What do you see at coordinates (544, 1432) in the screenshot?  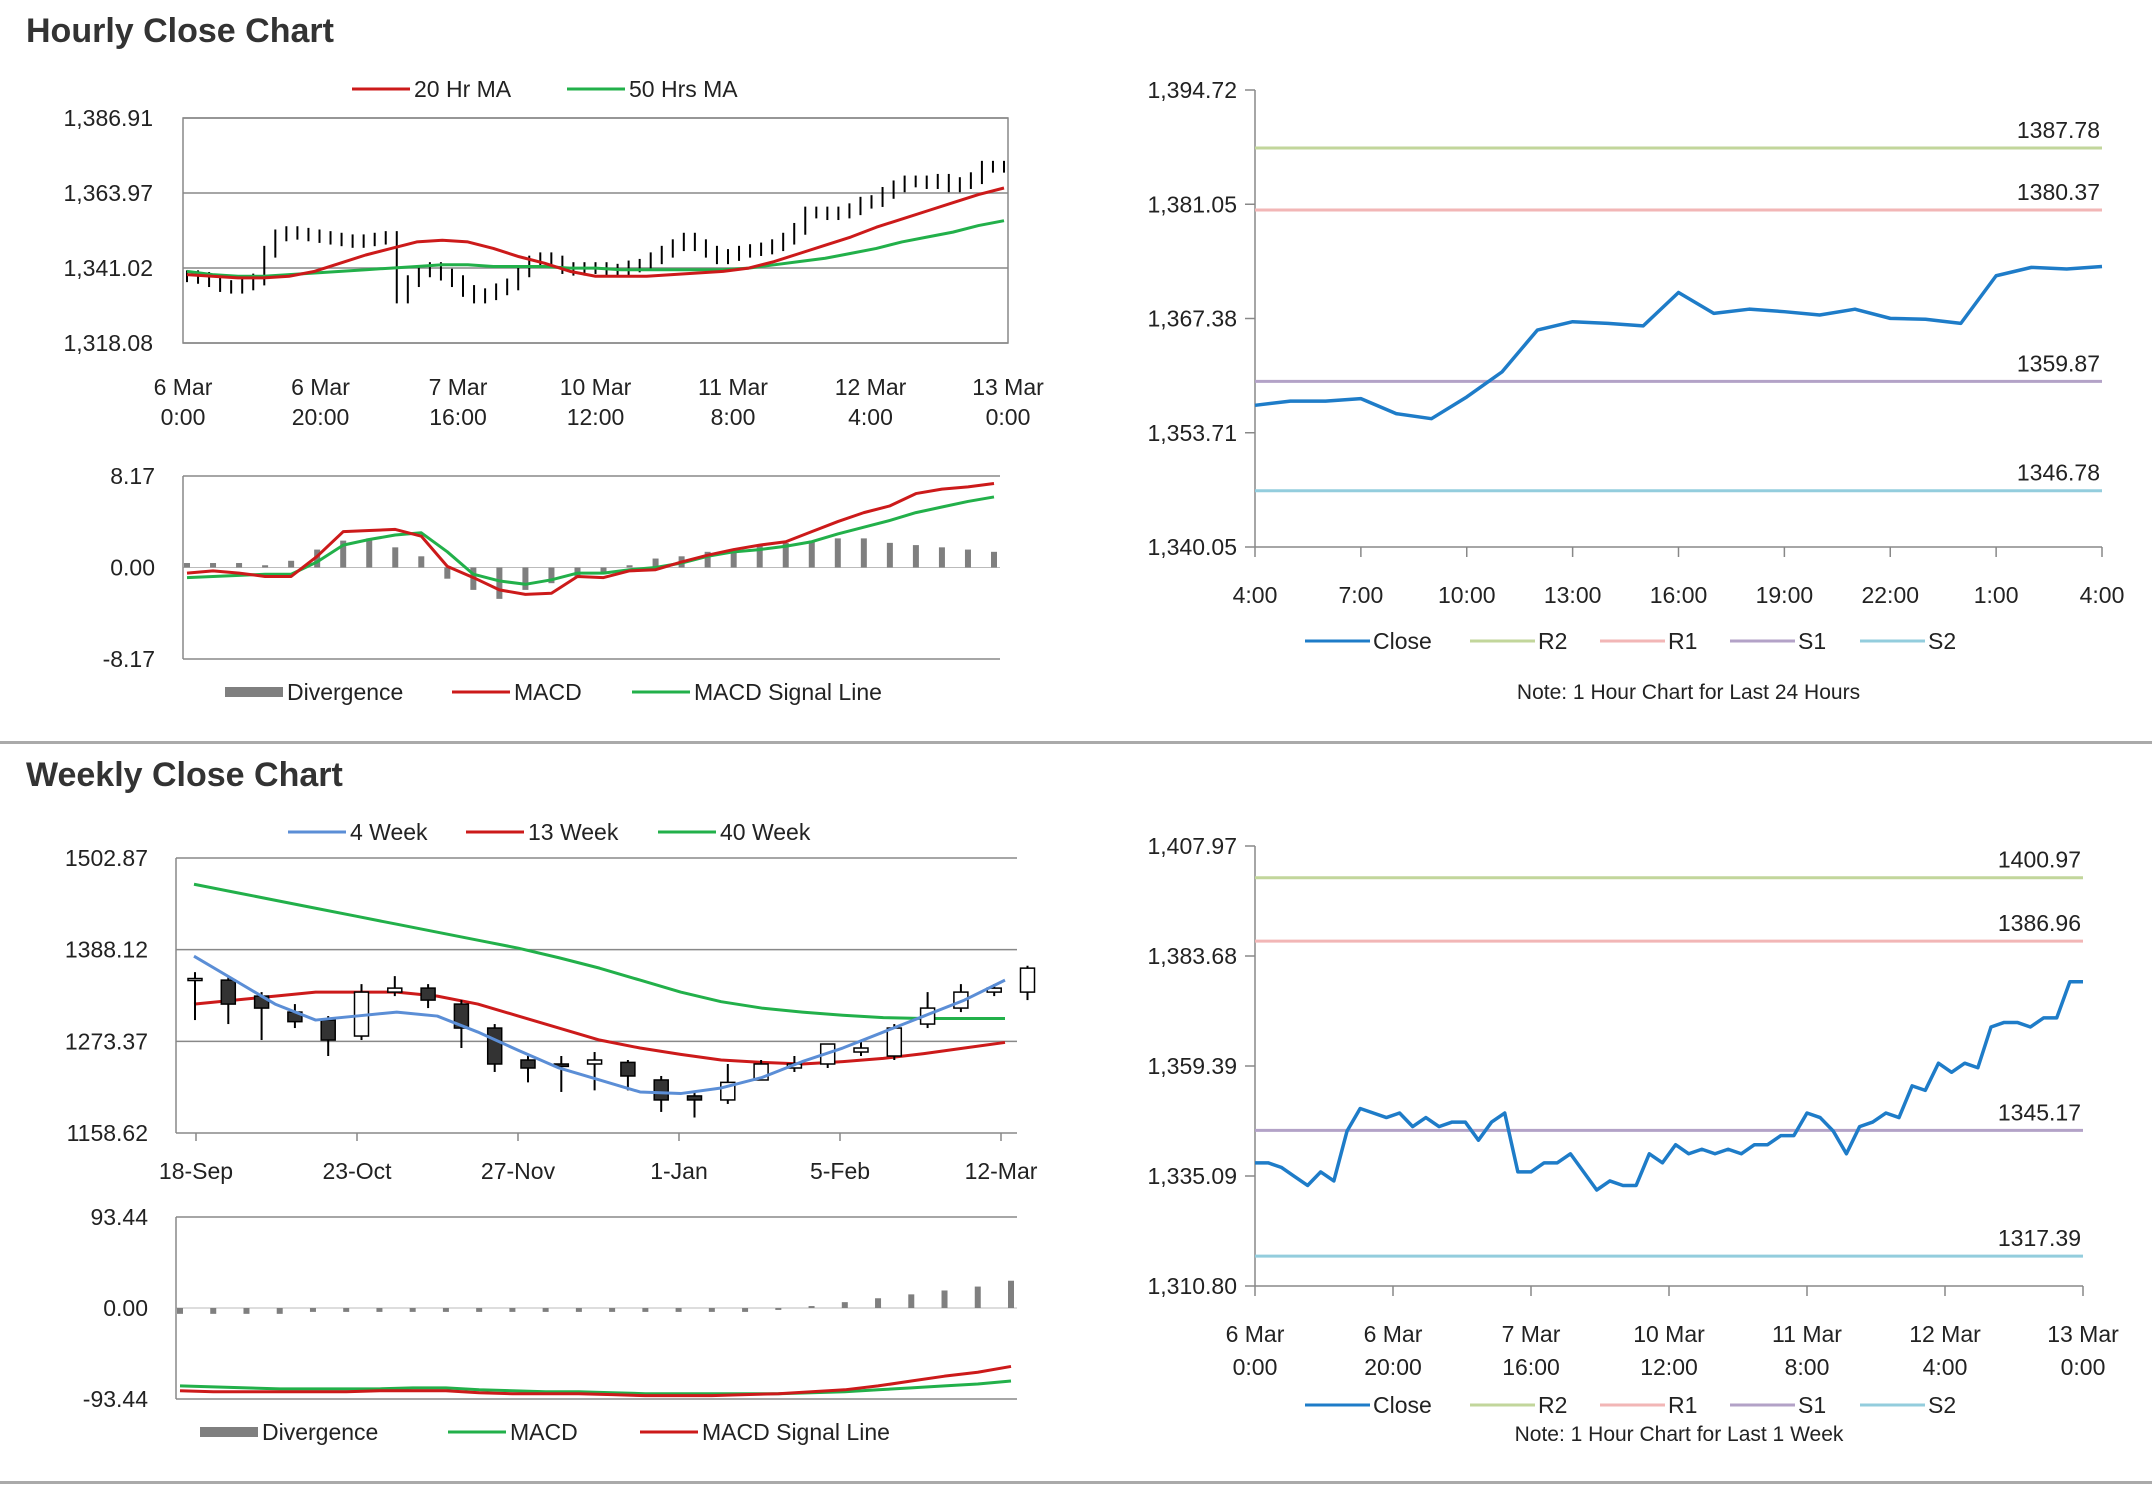 I see `legend-macd-label: MACD` at bounding box center [544, 1432].